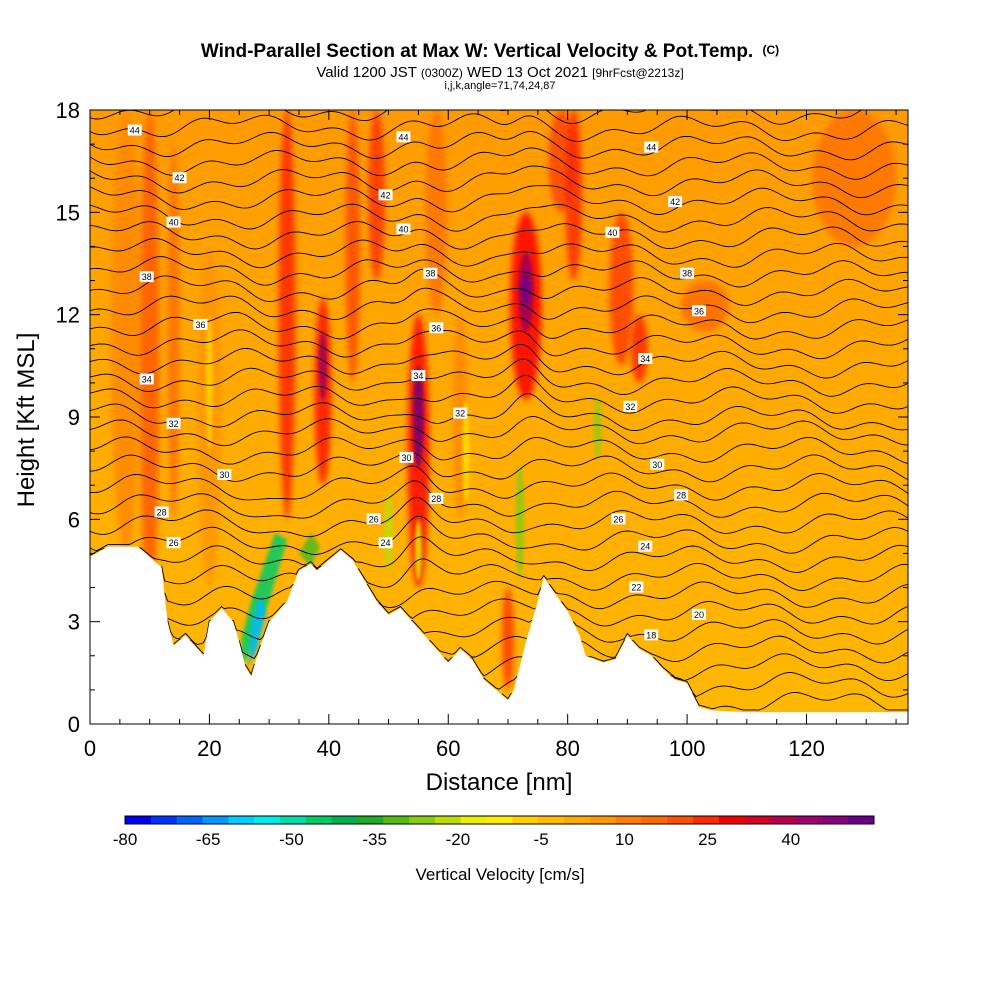  What do you see at coordinates (125, 839) in the screenshot?
I see `colorbar-tick-label: -80` at bounding box center [125, 839].